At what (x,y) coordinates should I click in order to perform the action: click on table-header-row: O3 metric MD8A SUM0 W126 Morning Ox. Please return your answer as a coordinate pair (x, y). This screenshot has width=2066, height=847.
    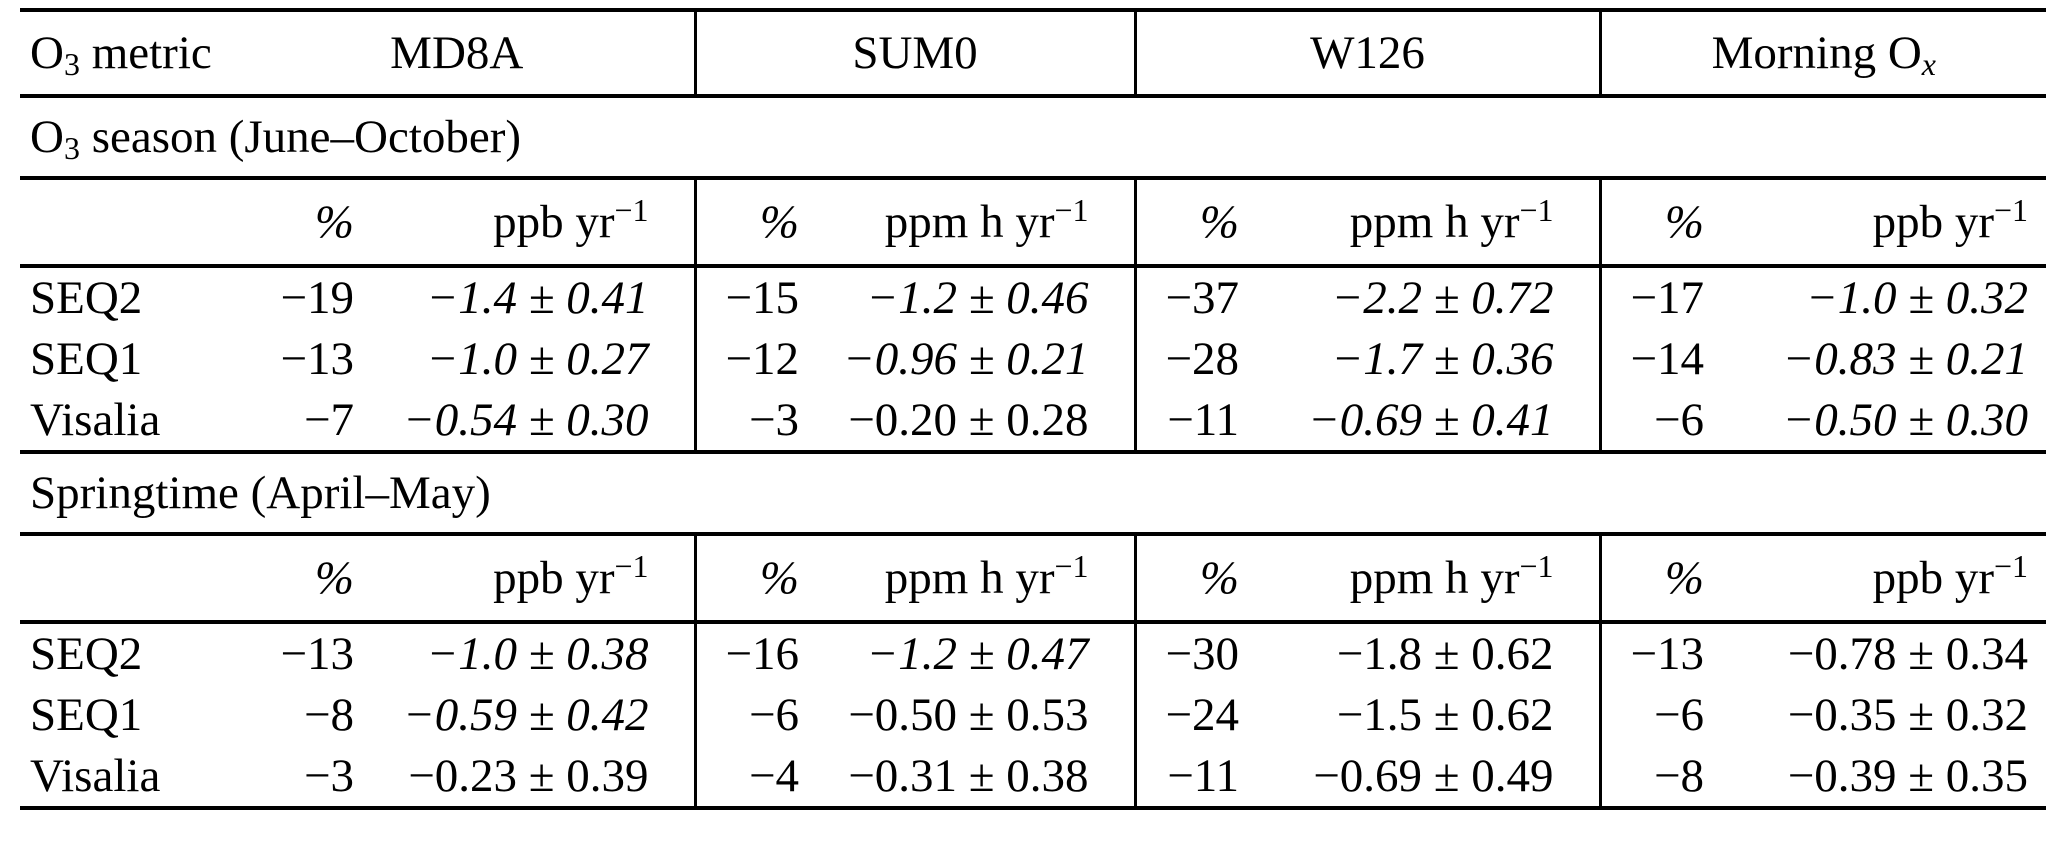
    Looking at the image, I should click on (1033, 54).